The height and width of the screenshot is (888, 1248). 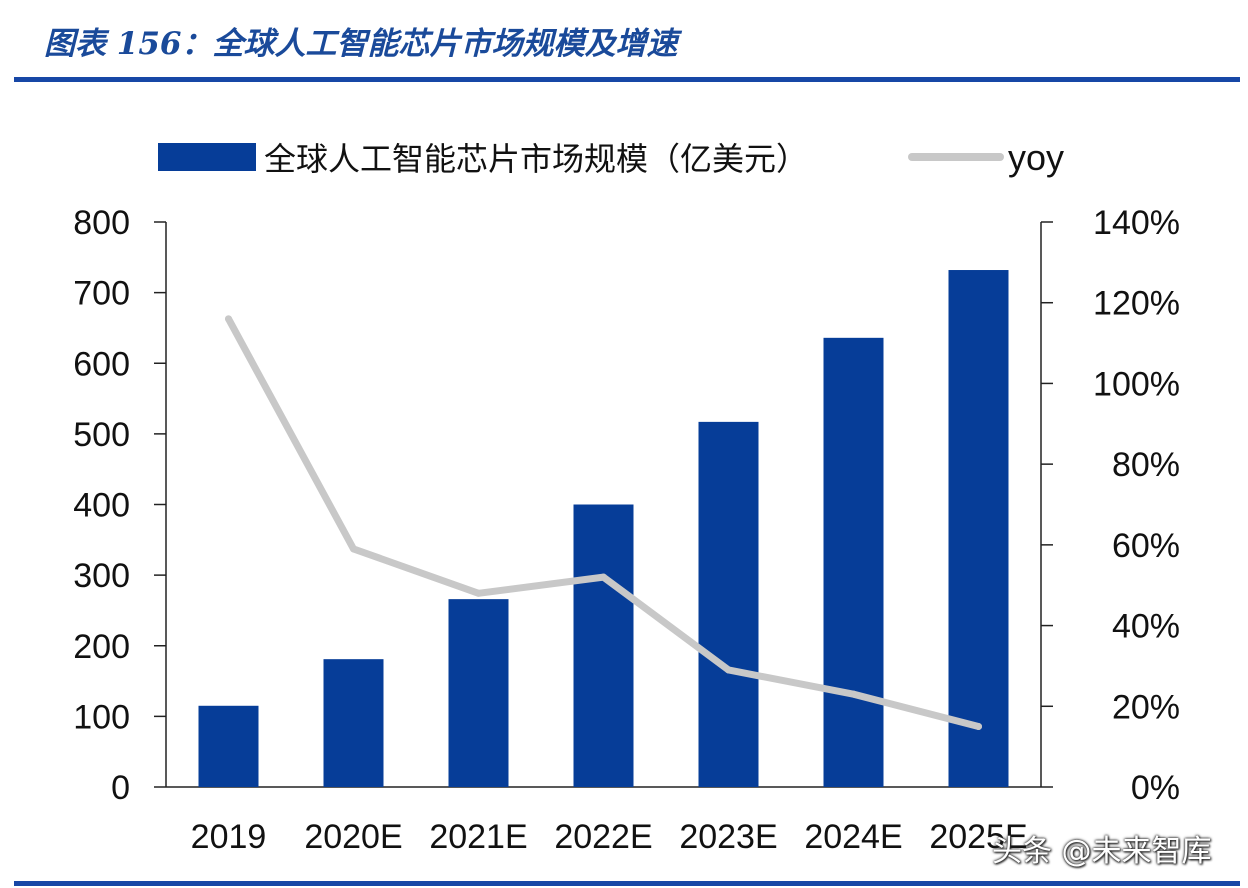 I want to click on x-tick-label: 2019, so click(x=229, y=837).